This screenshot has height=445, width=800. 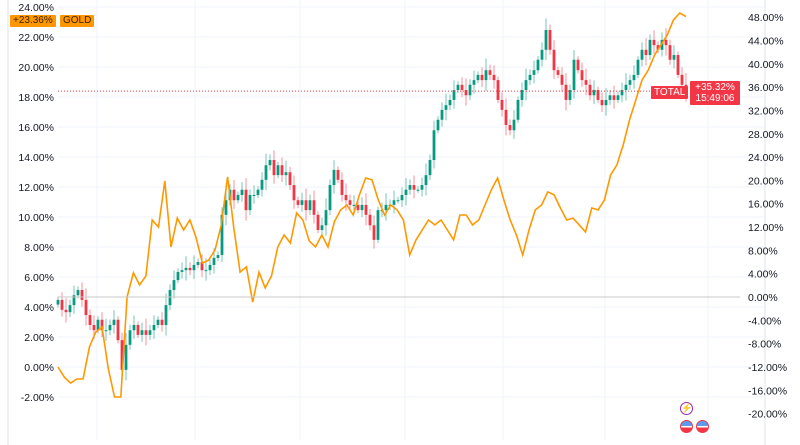 What do you see at coordinates (767, 368) in the screenshot?
I see `right-axis-tick: -12.00%` at bounding box center [767, 368].